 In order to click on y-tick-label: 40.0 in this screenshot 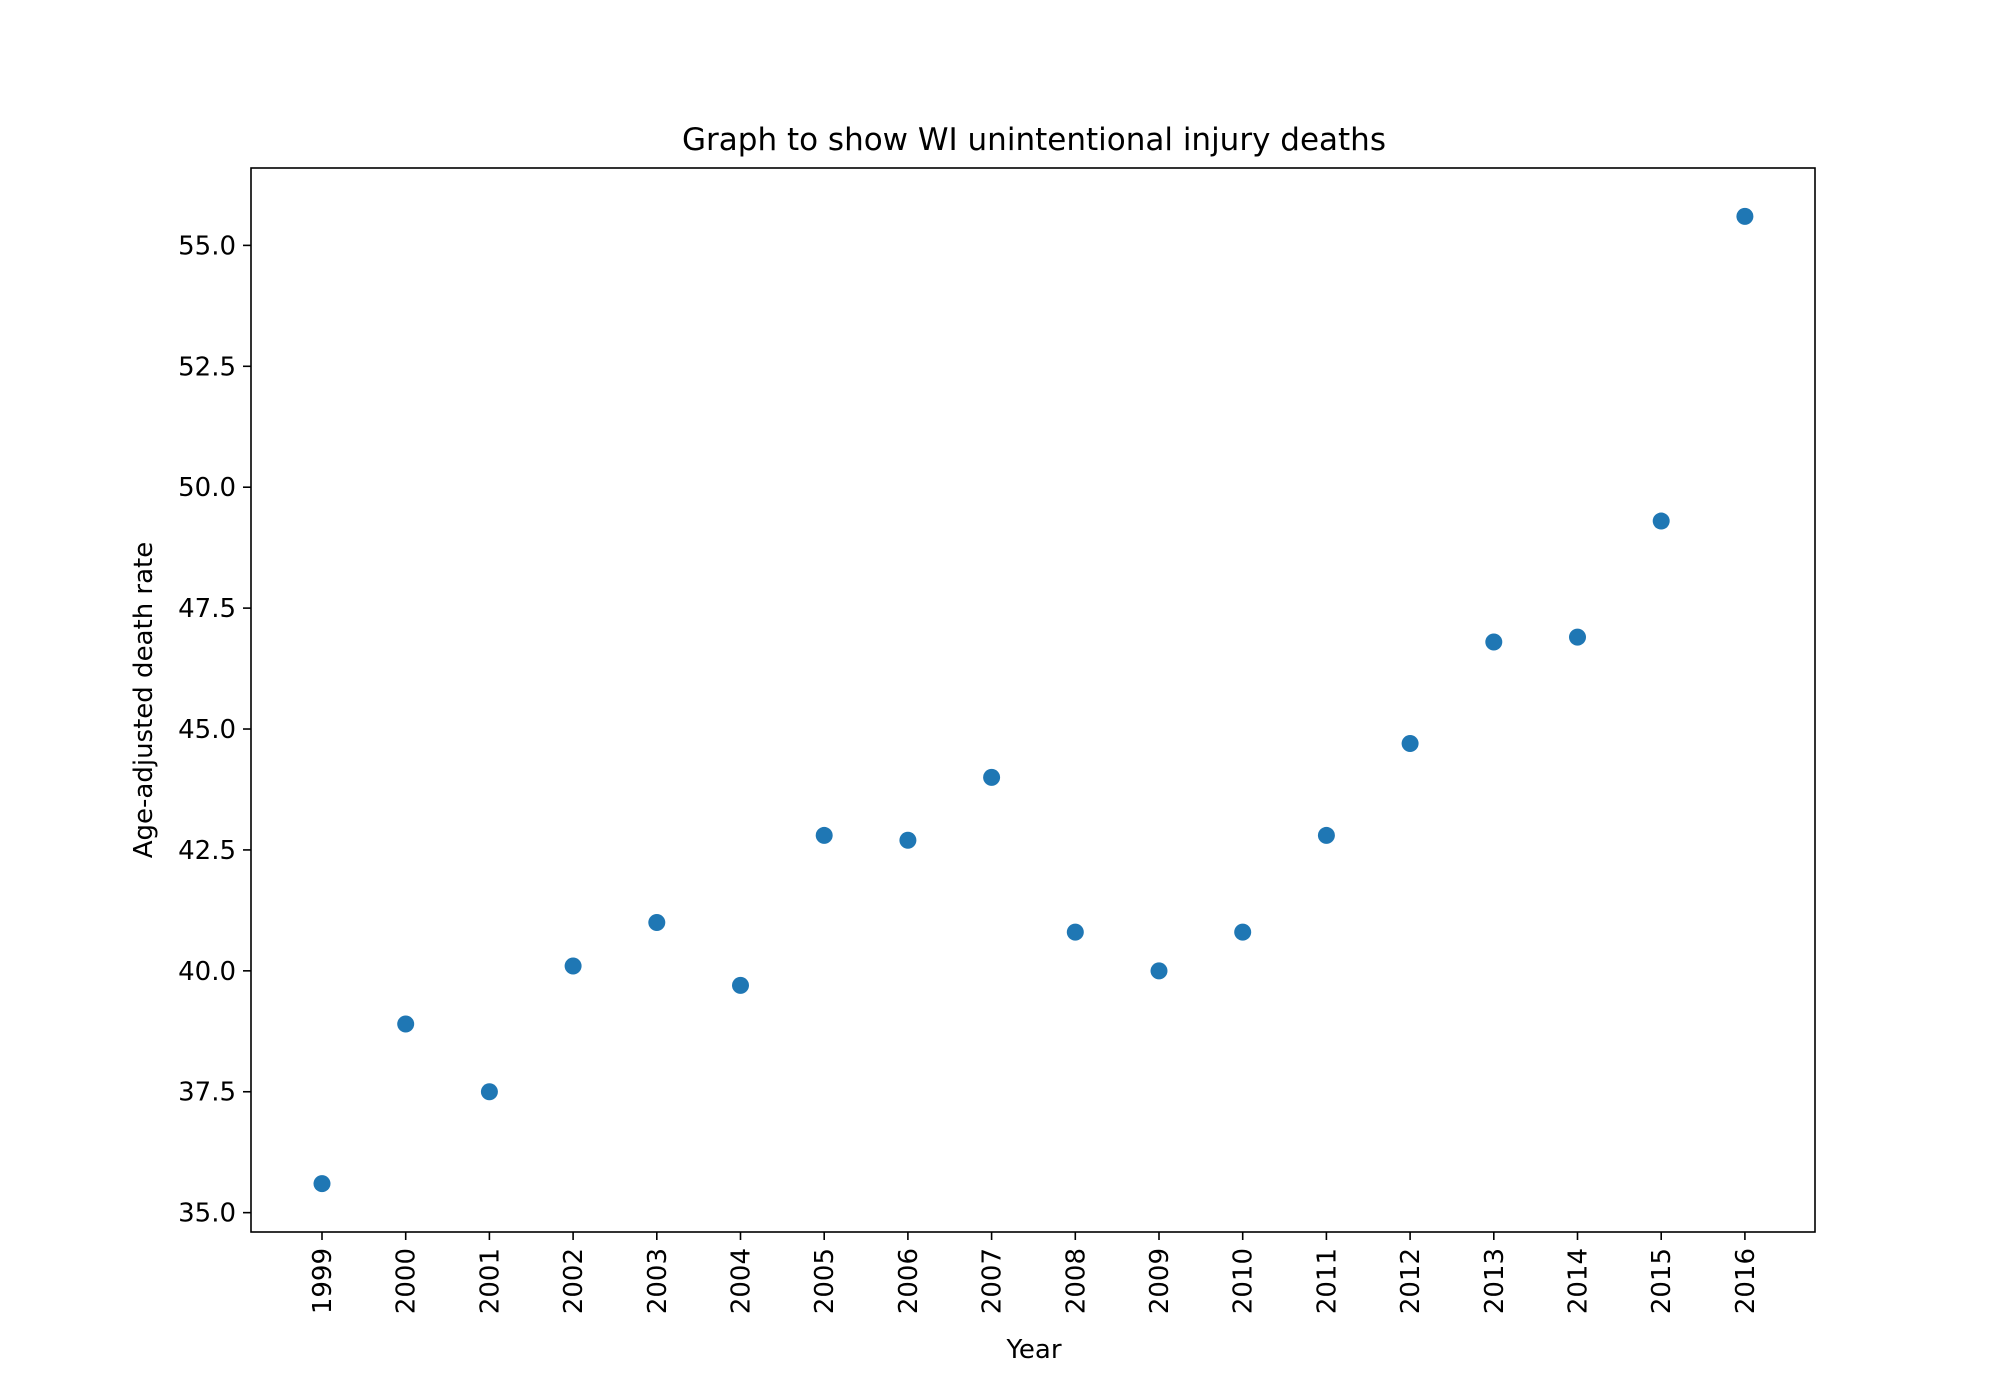, I will do `click(207, 972)`.